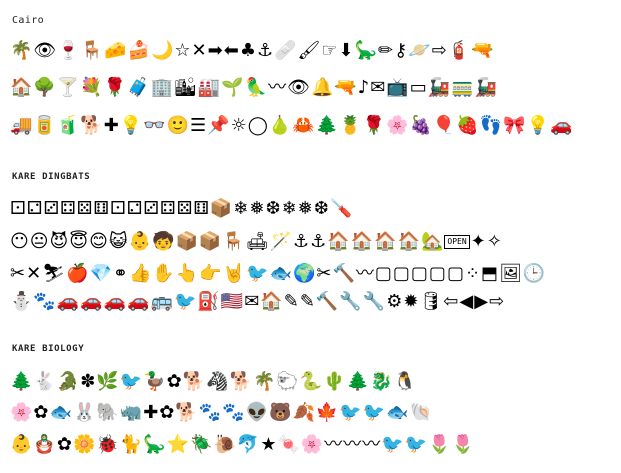 This screenshot has height=473, width=621. What do you see at coordinates (107, 381) in the screenshot?
I see `glyph-icon: 🌿` at bounding box center [107, 381].